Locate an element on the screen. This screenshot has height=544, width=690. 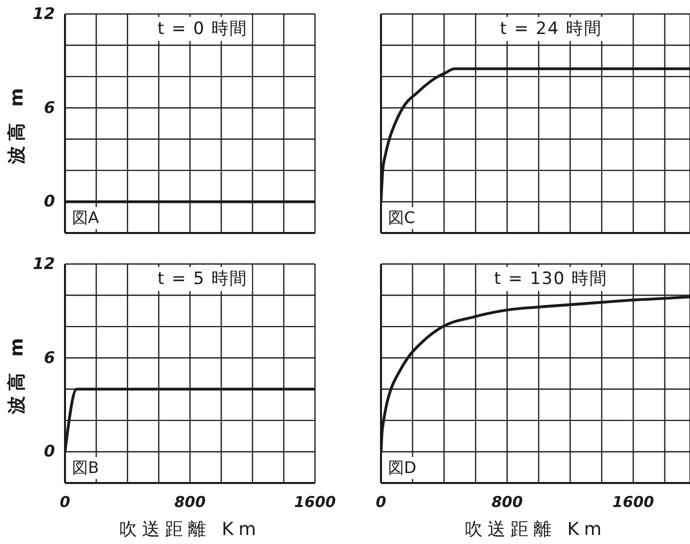
chart-title: t = 5 時間 is located at coordinates (202, 279).